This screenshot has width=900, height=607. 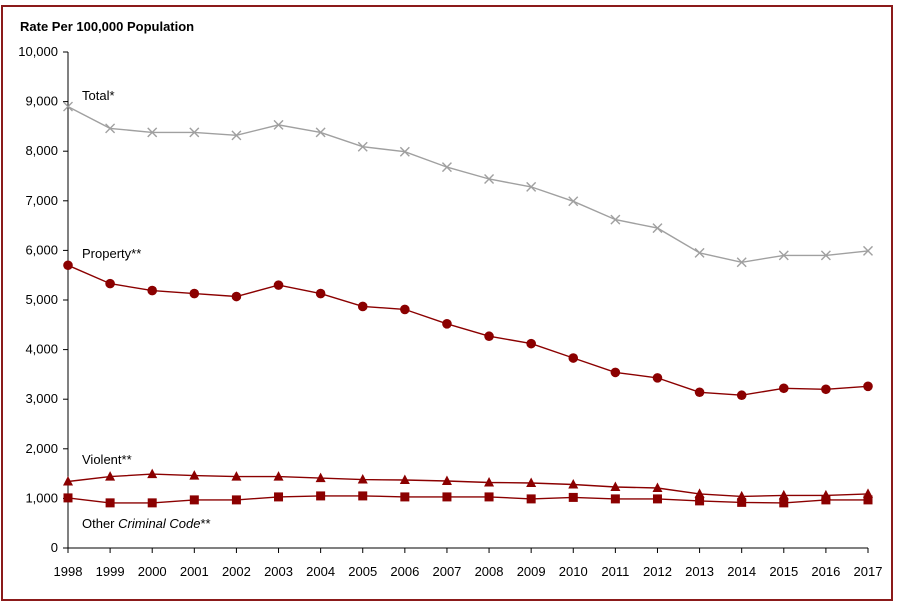 I want to click on y-tick-label: 5,000, so click(x=41, y=299).